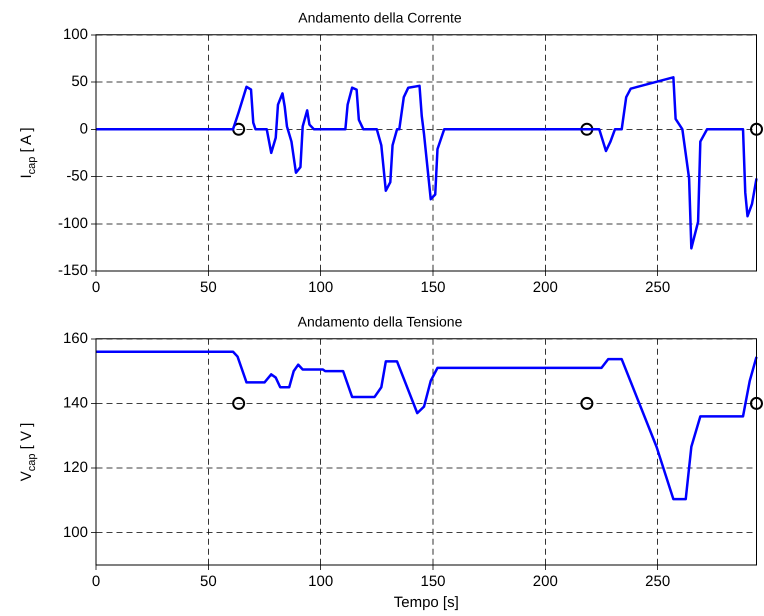 The image size is (764, 616). Describe the element at coordinates (75, 338) in the screenshot. I see `y-tick-label: 160` at that location.